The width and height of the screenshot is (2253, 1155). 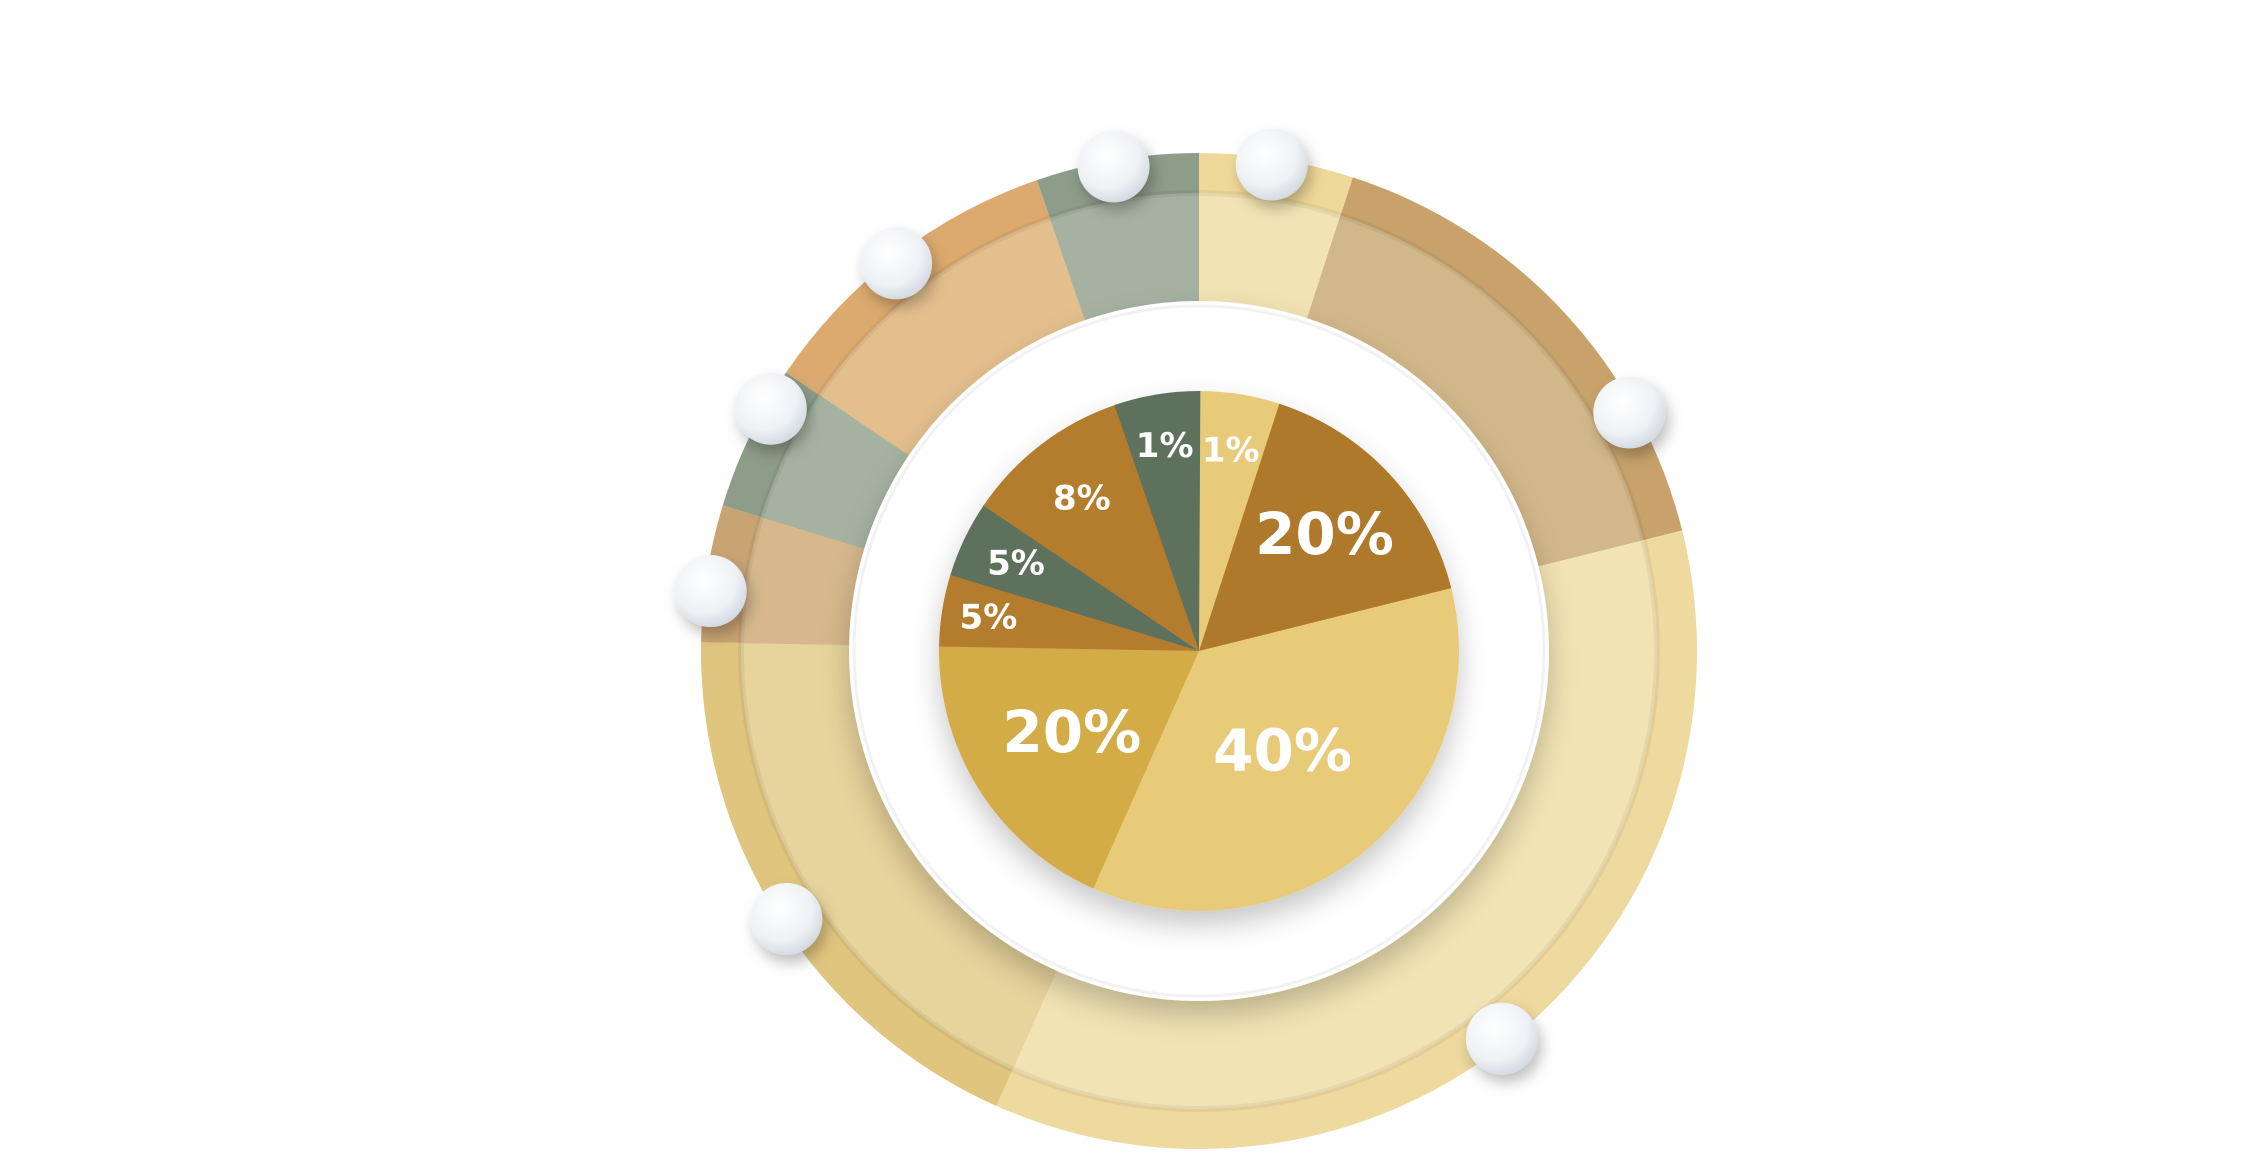 I want to click on pie, so click(x=1199, y=651).